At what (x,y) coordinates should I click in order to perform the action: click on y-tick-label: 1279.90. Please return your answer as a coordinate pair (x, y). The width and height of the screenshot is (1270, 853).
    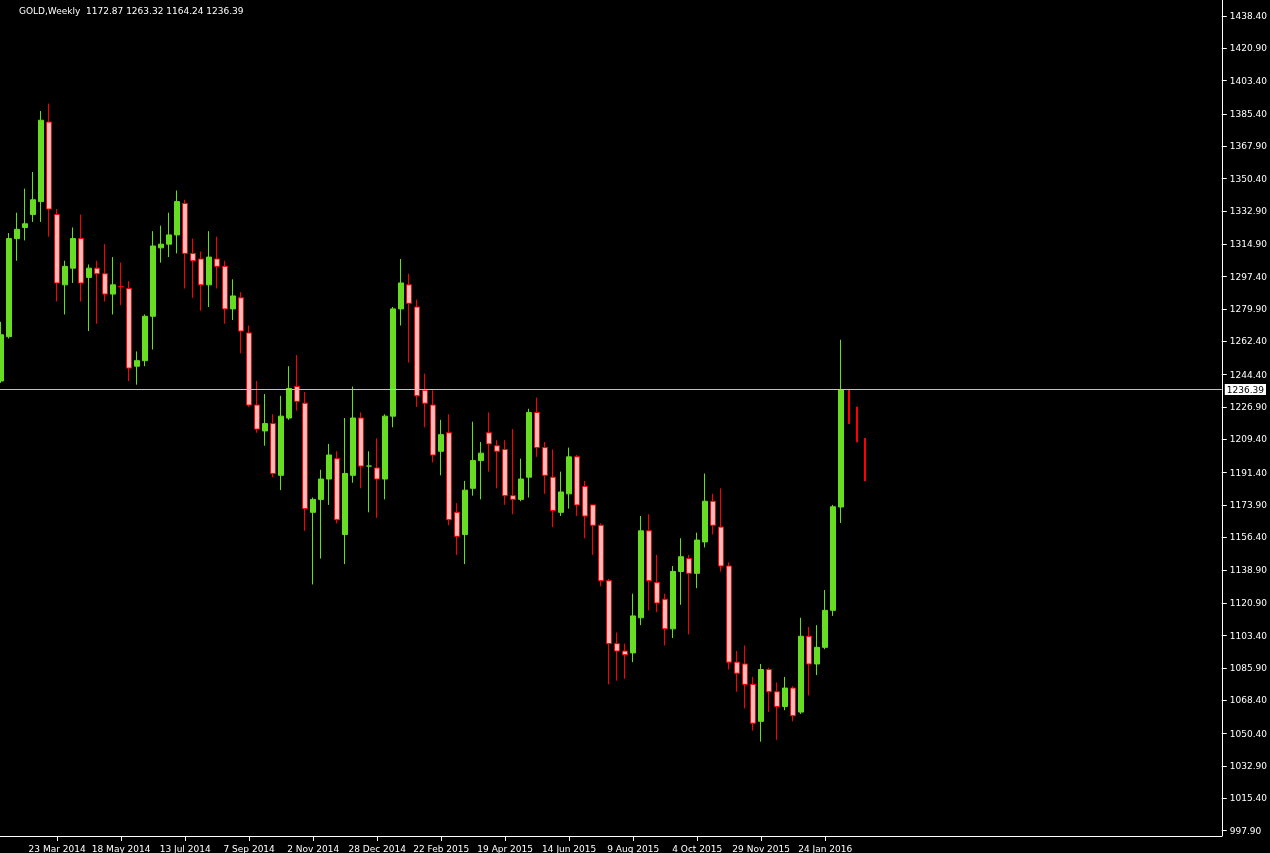
    Looking at the image, I should click on (1248, 309).